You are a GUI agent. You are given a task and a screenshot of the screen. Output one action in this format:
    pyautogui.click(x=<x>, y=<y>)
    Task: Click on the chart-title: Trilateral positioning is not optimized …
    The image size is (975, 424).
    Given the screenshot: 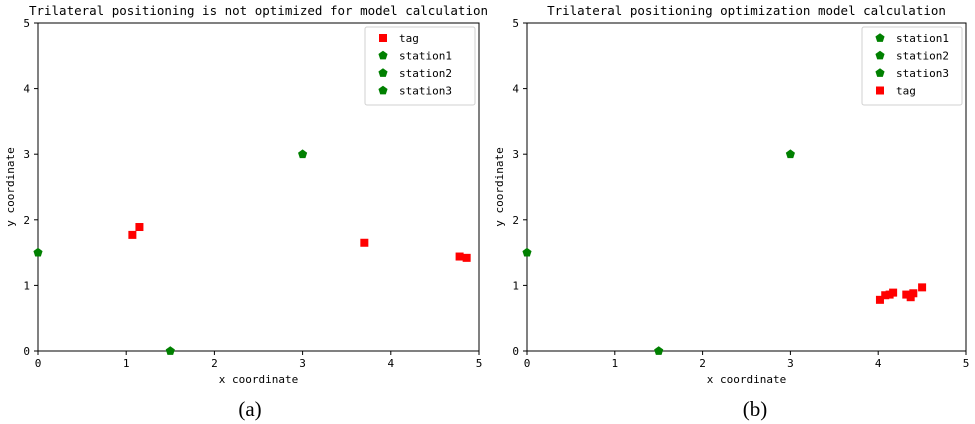 What is the action you would take?
    pyautogui.click(x=258, y=10)
    